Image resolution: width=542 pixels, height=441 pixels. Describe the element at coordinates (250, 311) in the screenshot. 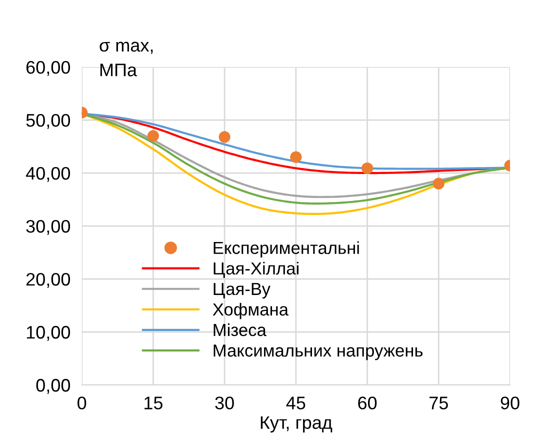

I see `legend-label: Хофмана` at that location.